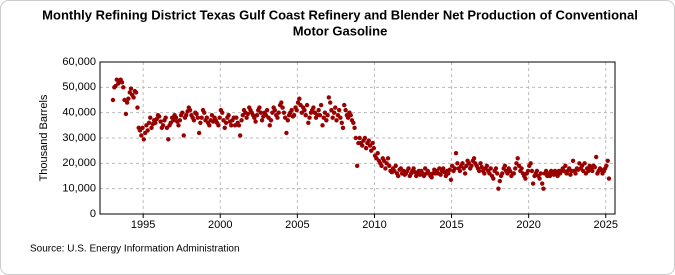 The height and width of the screenshot is (275, 675). What do you see at coordinates (79, 62) in the screenshot?
I see `y-tick-label: 60,000` at bounding box center [79, 62].